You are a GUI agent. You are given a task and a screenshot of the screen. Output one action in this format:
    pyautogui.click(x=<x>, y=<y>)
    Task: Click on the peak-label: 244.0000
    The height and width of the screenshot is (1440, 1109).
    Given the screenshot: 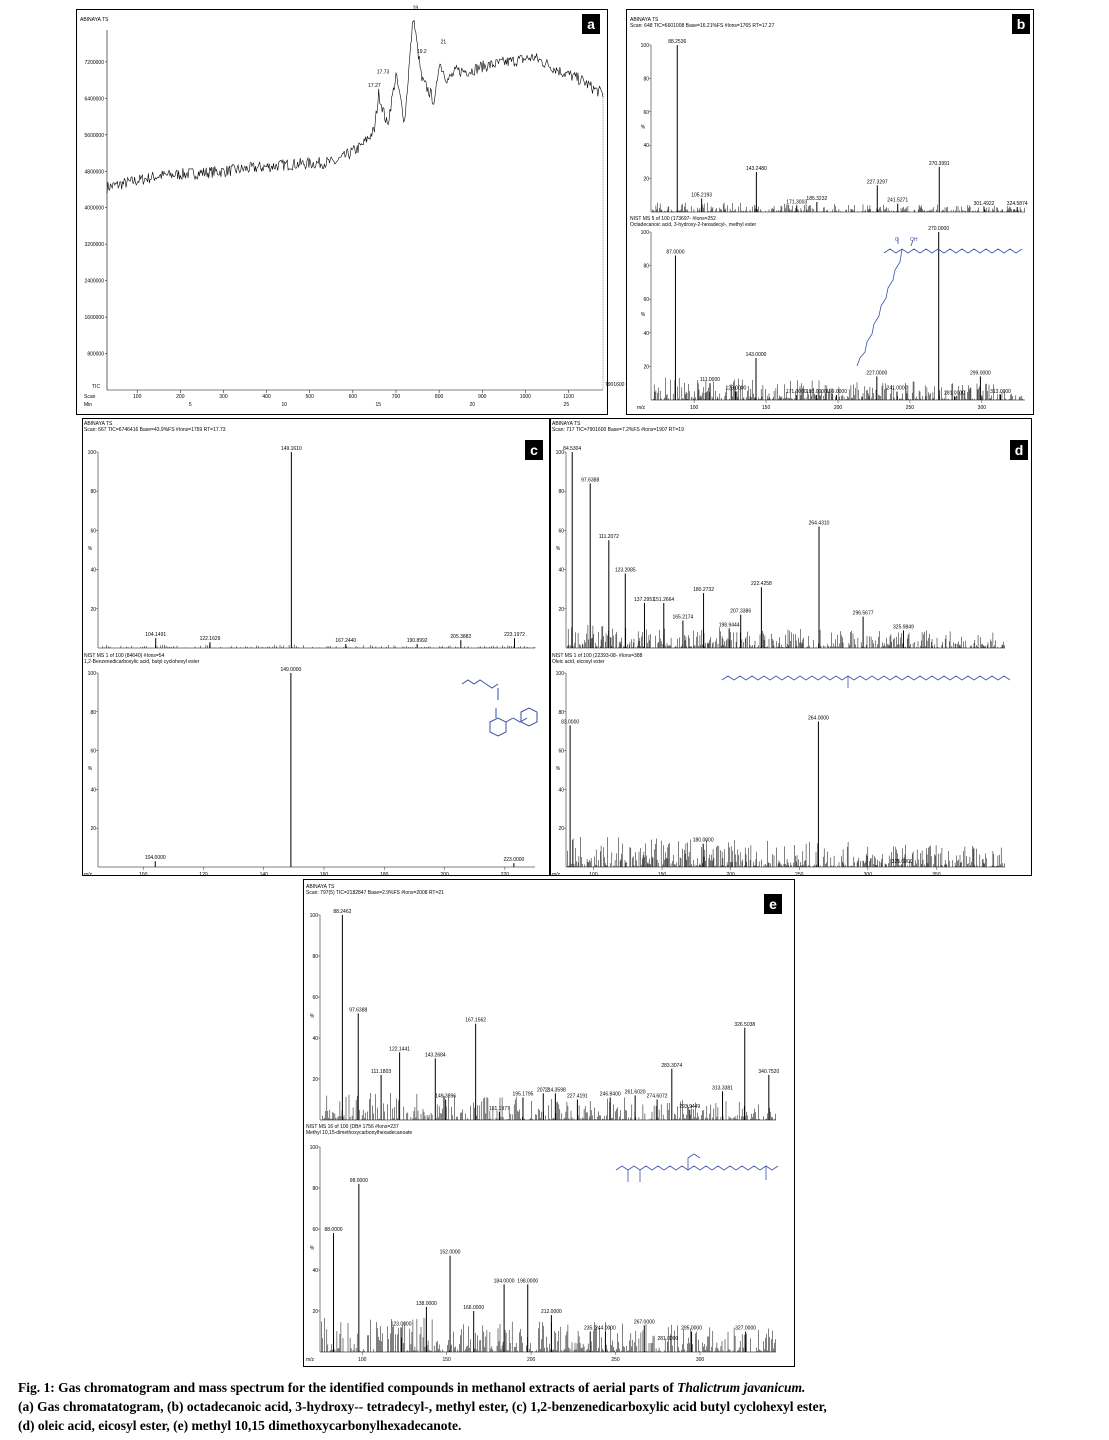 What is the action you would take?
    pyautogui.click(x=605, y=1329)
    